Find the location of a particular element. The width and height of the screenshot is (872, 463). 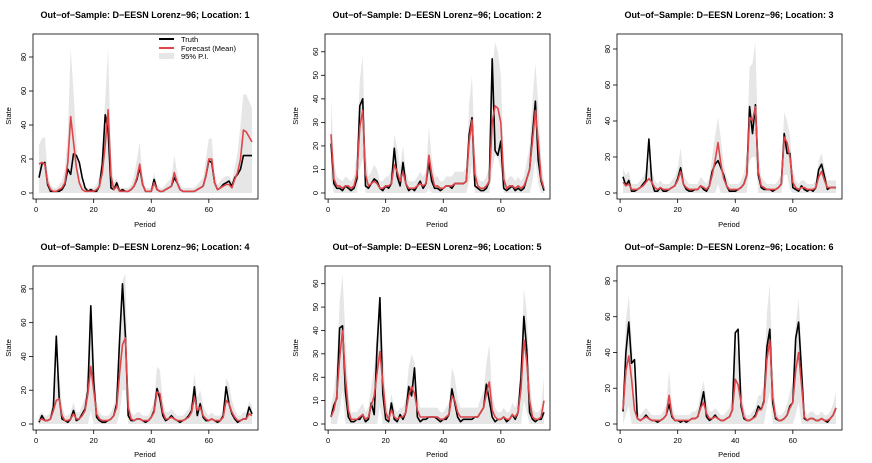

legend: Truth Forecast (Mean) 95% P.I. is located at coordinates (198, 48).